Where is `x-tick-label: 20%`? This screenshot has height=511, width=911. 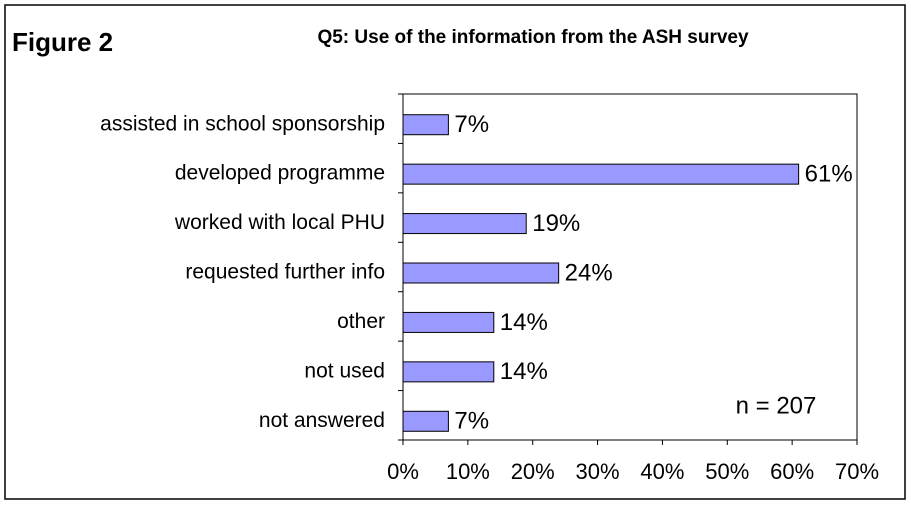 x-tick-label: 20% is located at coordinates (533, 471).